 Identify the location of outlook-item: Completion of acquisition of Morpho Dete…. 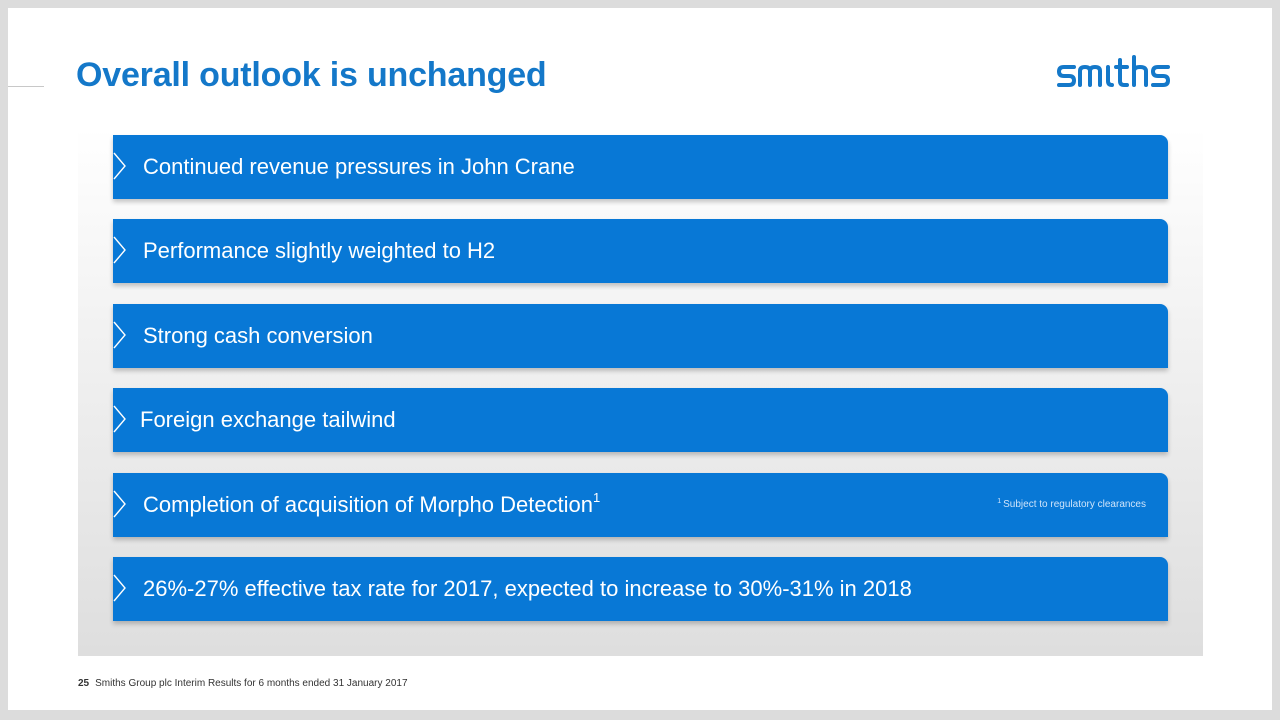
(640, 505).